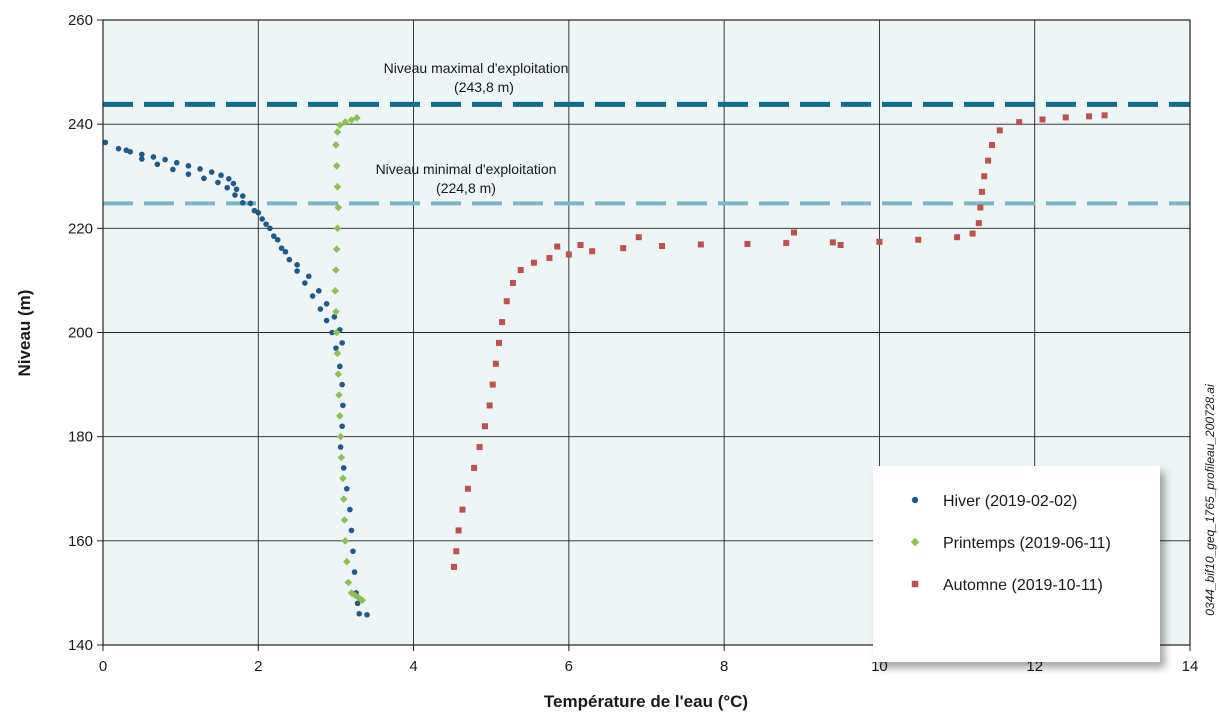 This screenshot has width=1219, height=715. What do you see at coordinates (466, 188) in the screenshot?
I see `annotation-min-value: (224,8 m)` at bounding box center [466, 188].